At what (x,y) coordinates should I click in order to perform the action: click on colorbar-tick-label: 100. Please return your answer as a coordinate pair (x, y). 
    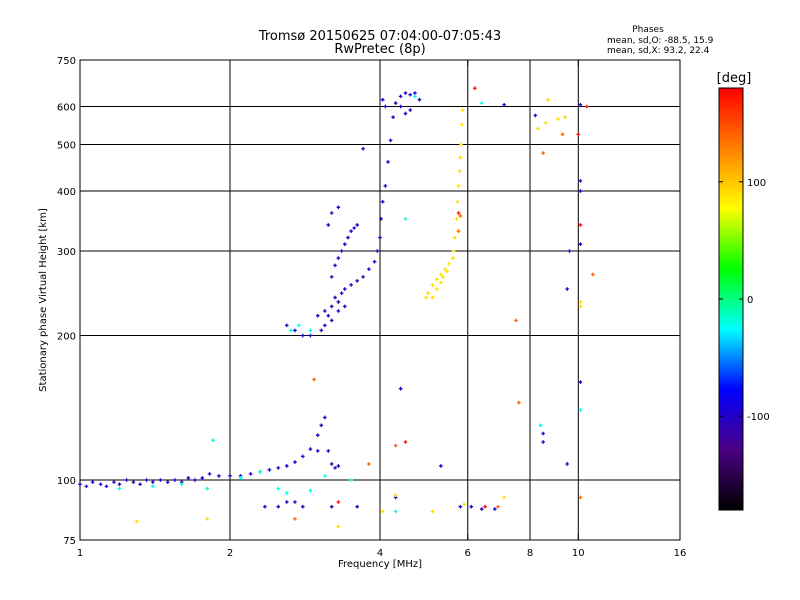
    Looking at the image, I should click on (756, 183).